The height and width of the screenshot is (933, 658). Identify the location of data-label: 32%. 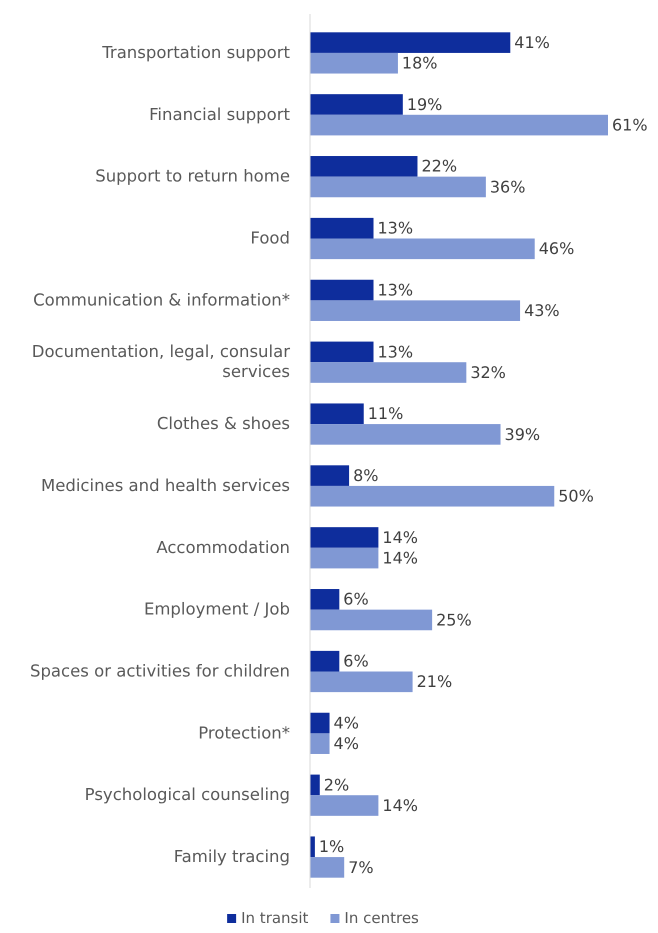
(488, 372).